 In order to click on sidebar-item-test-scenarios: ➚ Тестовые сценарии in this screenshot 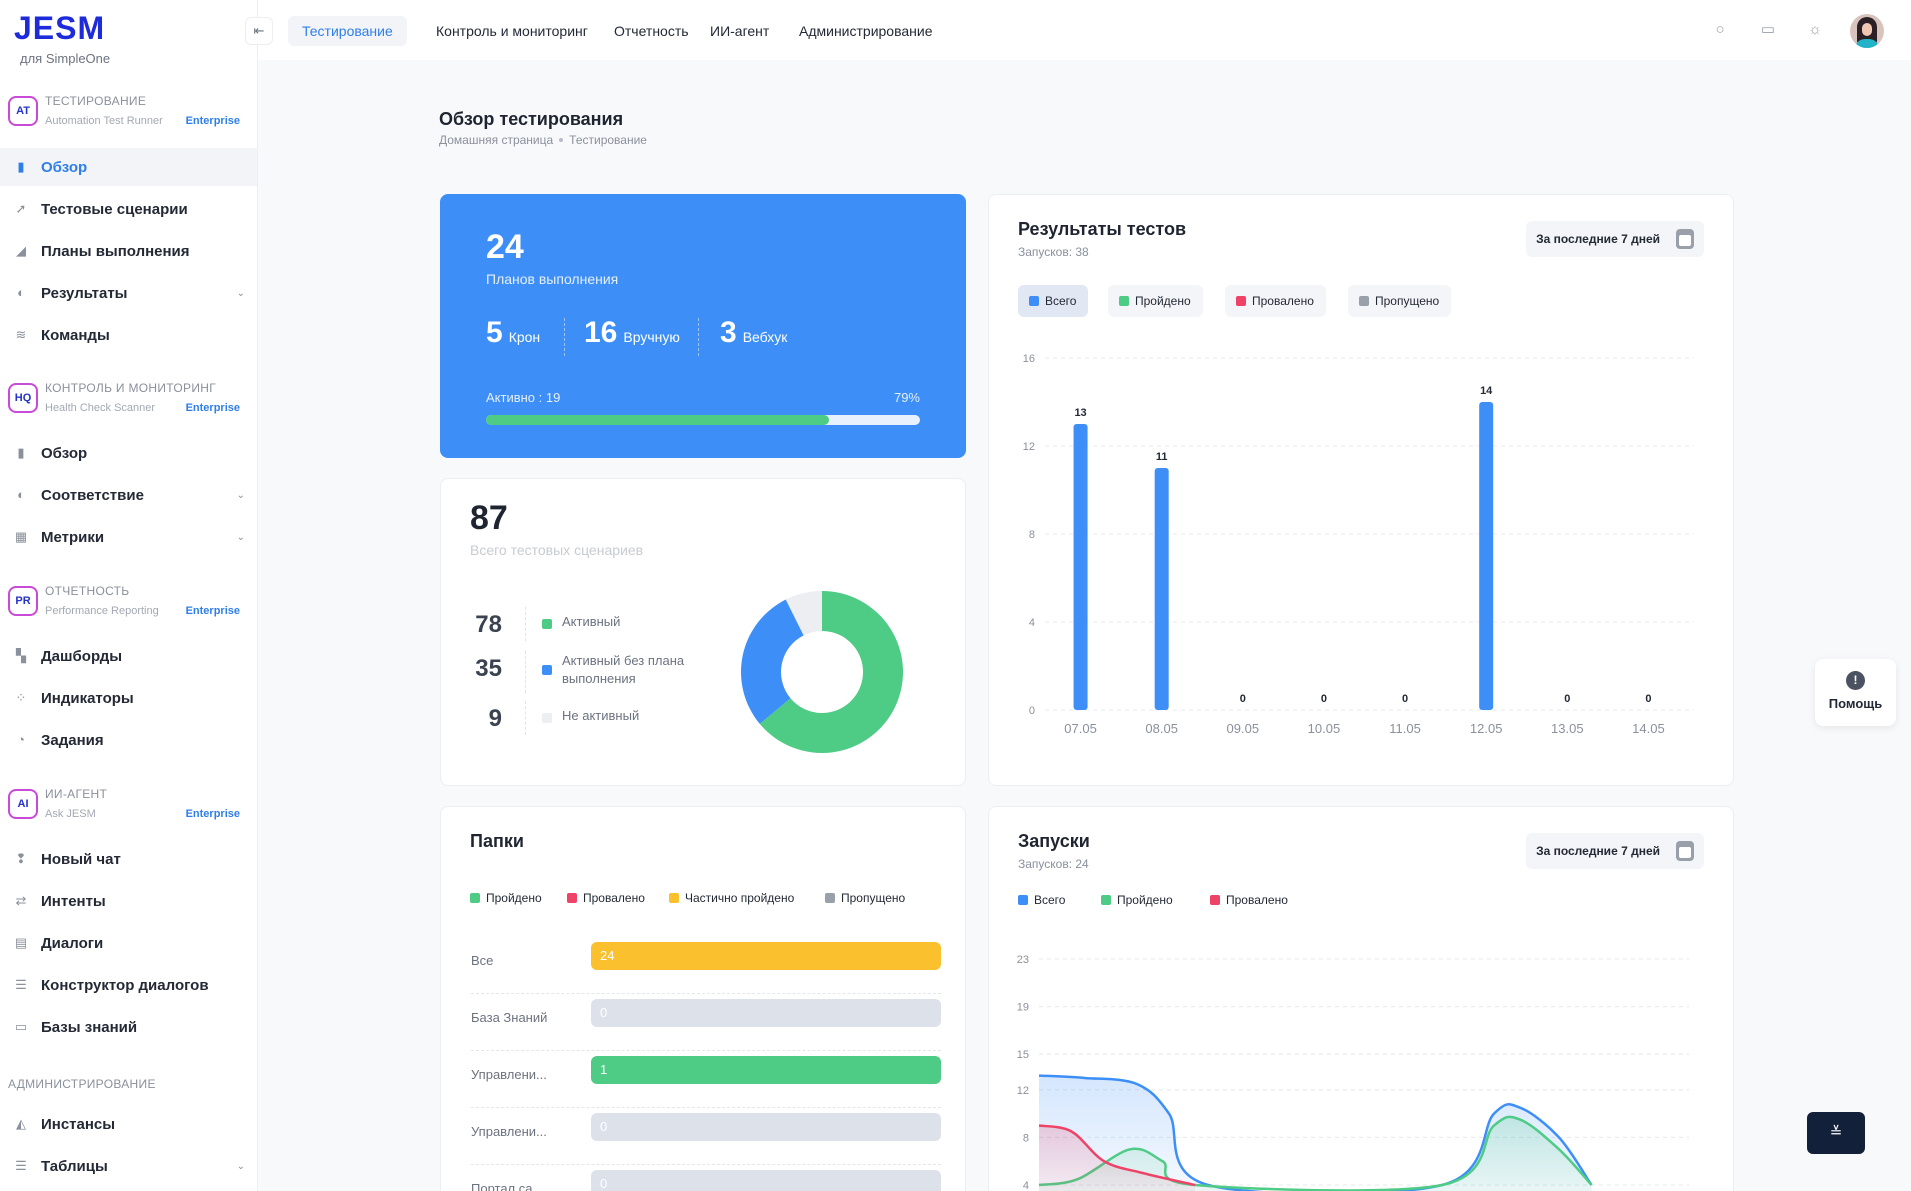, I will do `click(128, 209)`.